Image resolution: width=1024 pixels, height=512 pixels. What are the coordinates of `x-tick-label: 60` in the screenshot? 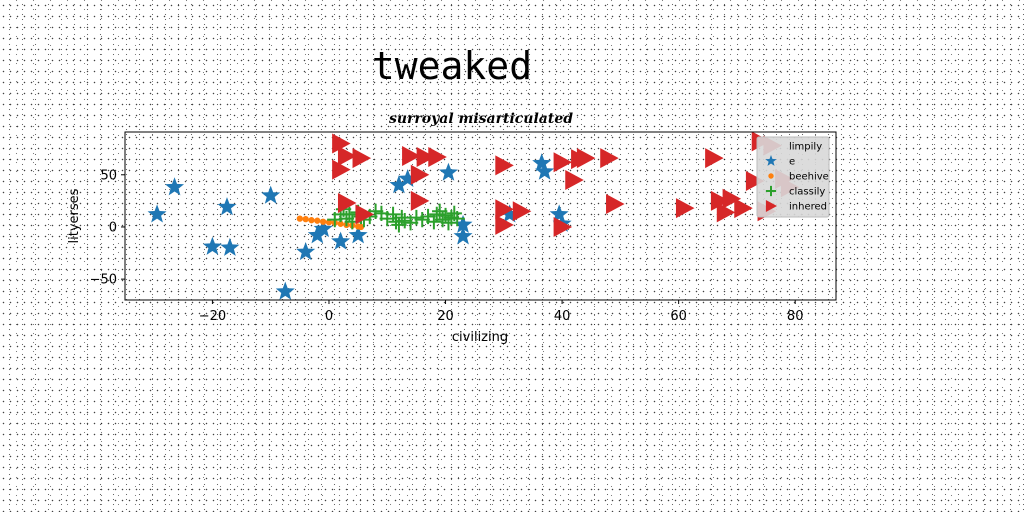 It's located at (678, 316).